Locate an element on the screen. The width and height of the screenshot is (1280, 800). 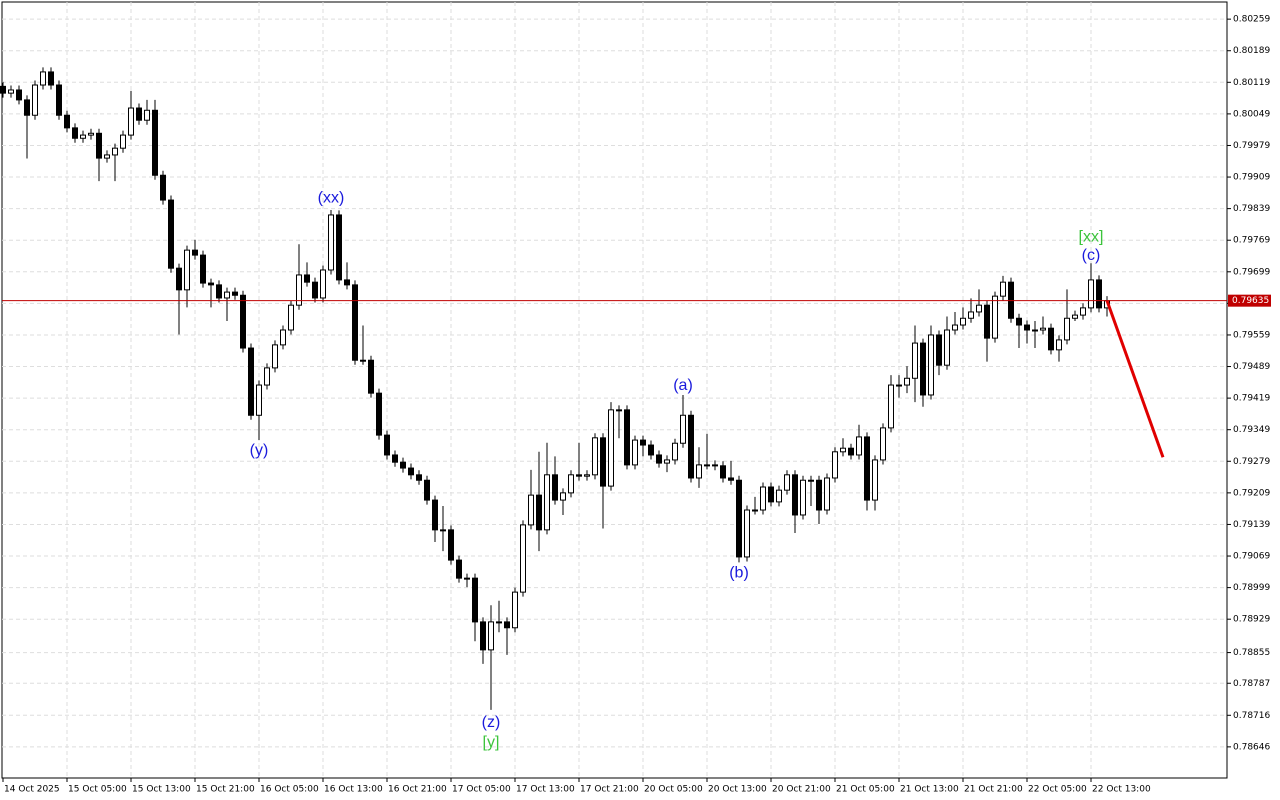
y-tick-label: 0.79139 is located at coordinates (1251, 525).